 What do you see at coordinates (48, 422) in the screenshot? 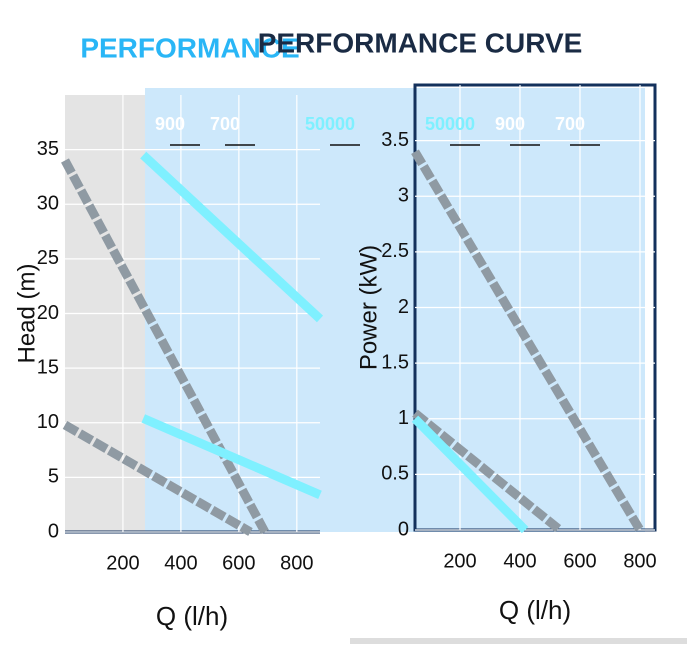
I see `y-tick-label: 10` at bounding box center [48, 422].